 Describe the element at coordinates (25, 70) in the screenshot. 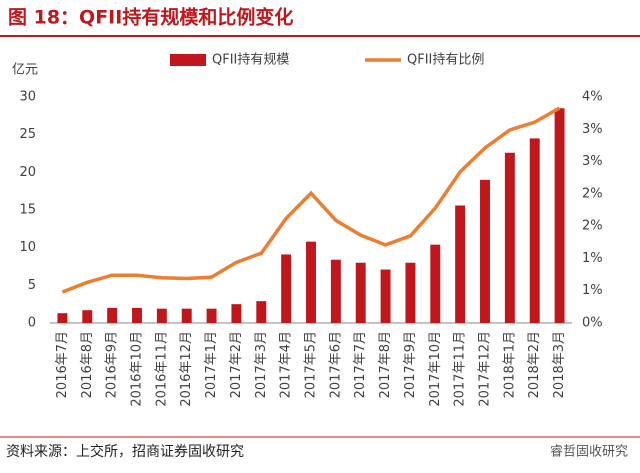

I see `y-axis-label: 亿元` at that location.